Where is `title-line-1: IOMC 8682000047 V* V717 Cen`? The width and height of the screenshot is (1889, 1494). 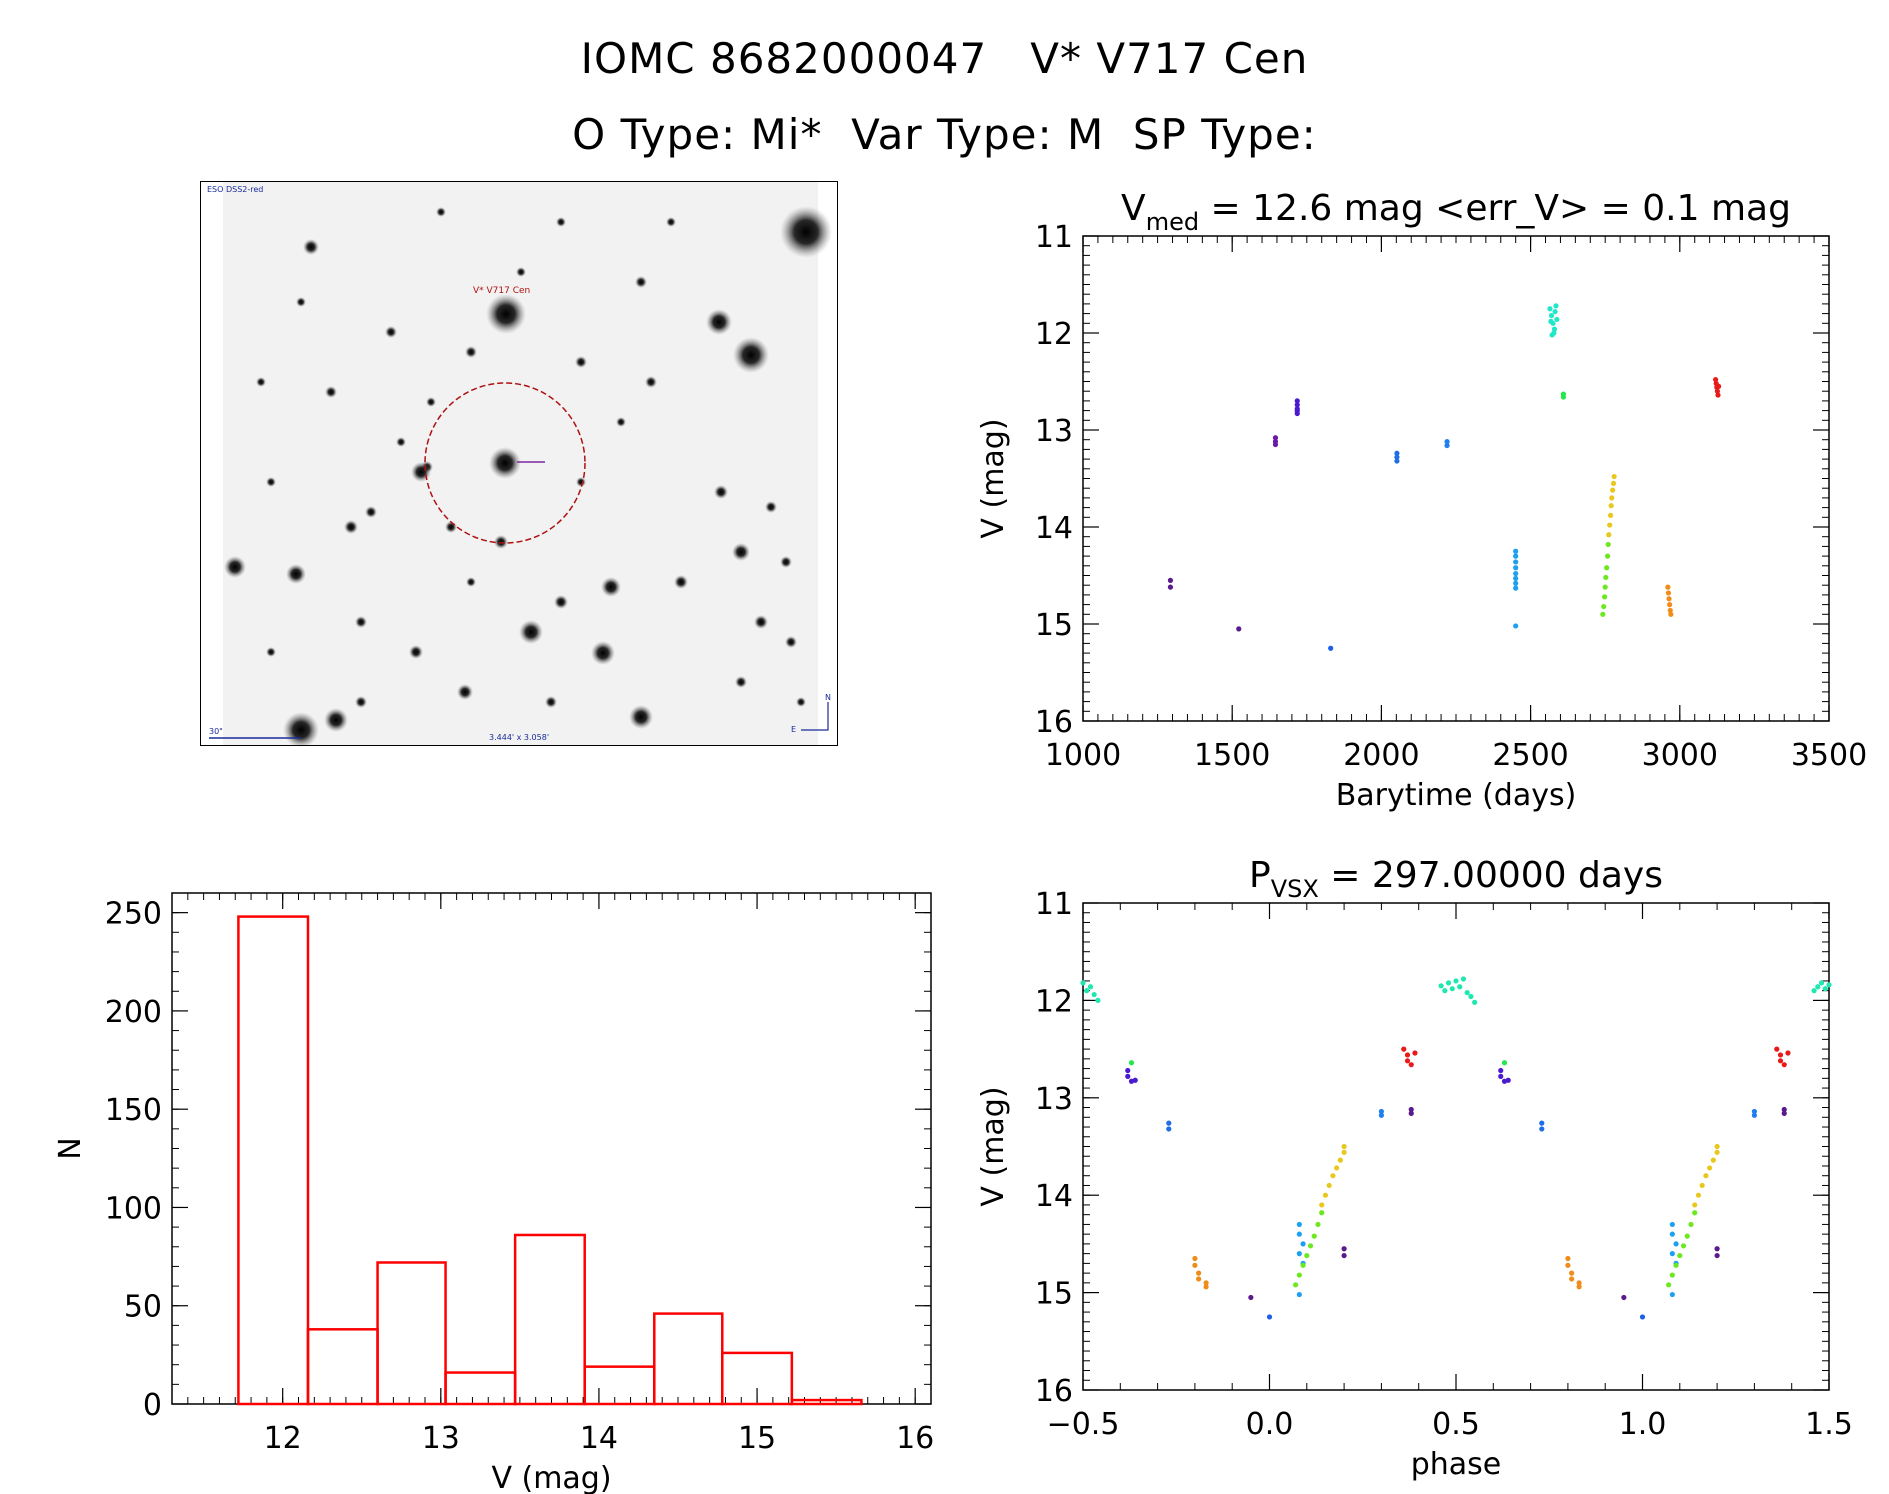 title-line-1: IOMC 8682000047 V* V717 Cen is located at coordinates (944, 58).